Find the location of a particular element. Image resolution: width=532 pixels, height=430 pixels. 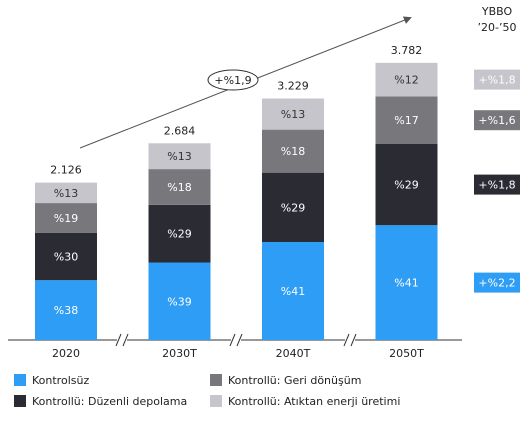

segment-label: %38 is located at coordinates (66, 310).